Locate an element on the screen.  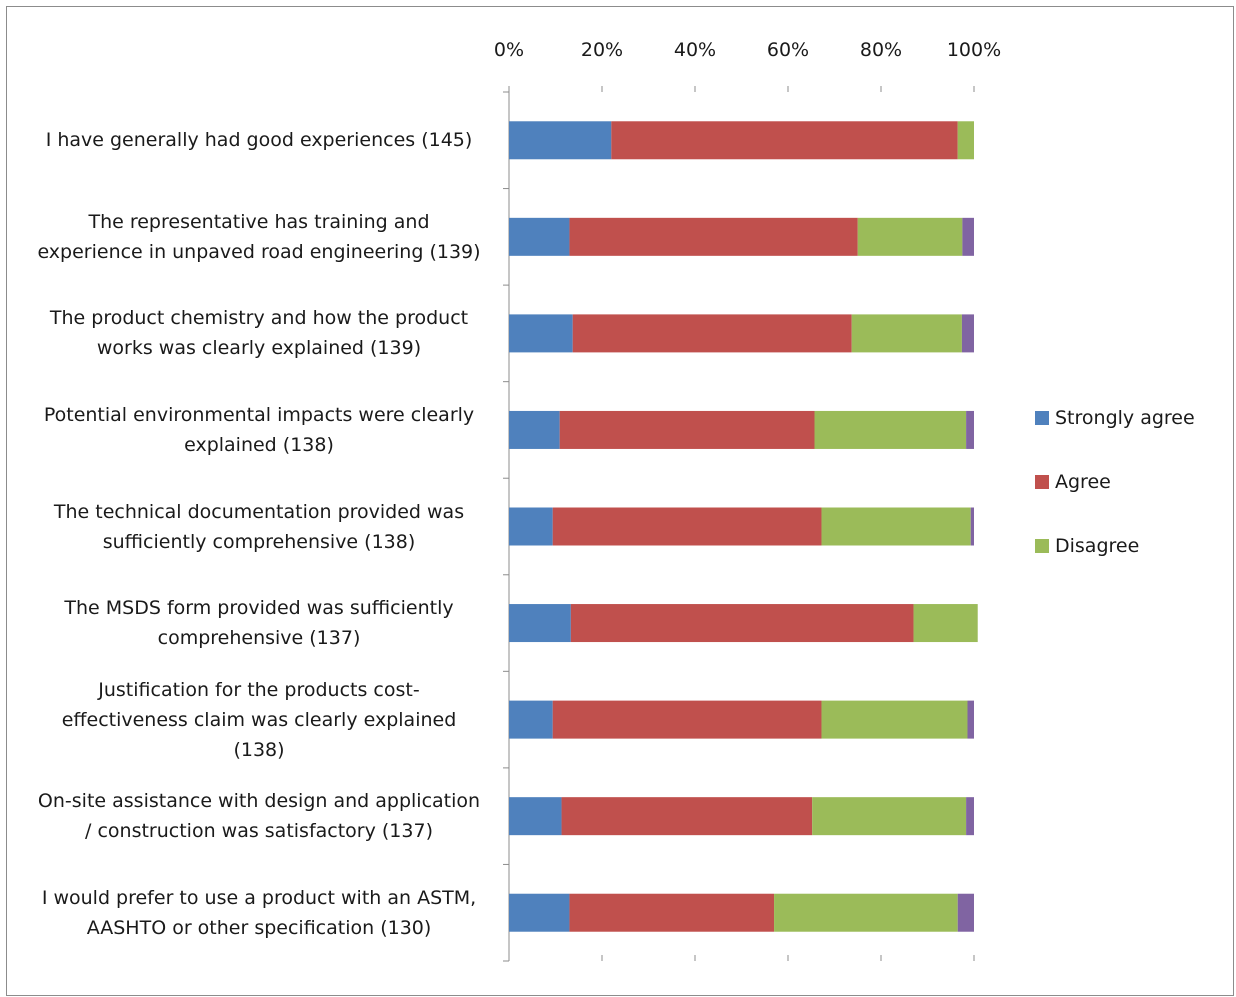
legend-item: Disagree is located at coordinates (1087, 546).